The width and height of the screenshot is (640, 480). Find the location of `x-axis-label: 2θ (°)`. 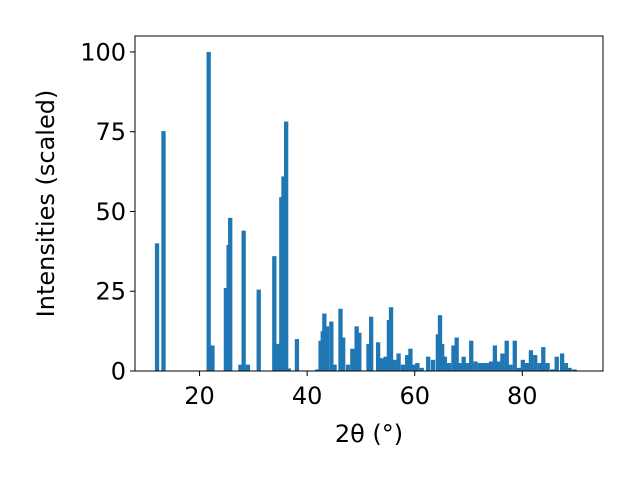

x-axis-label: 2θ (°) is located at coordinates (369, 434).